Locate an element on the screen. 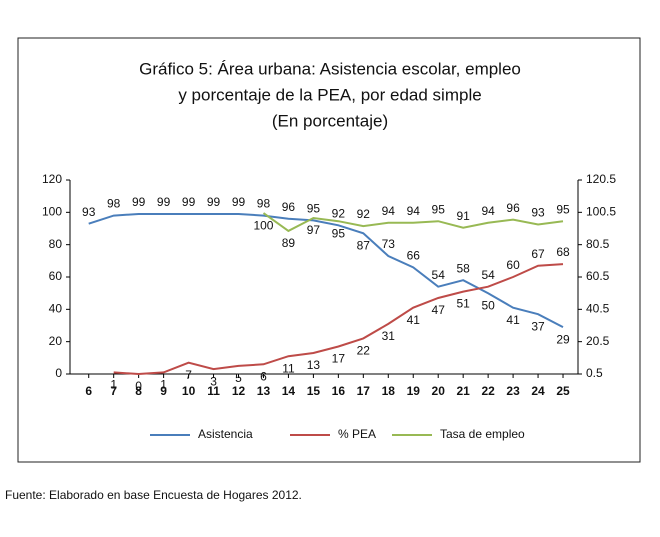 Image resolution: width=660 pixels, height=537 pixels. x-tick-label: 14 is located at coordinates (289, 391).